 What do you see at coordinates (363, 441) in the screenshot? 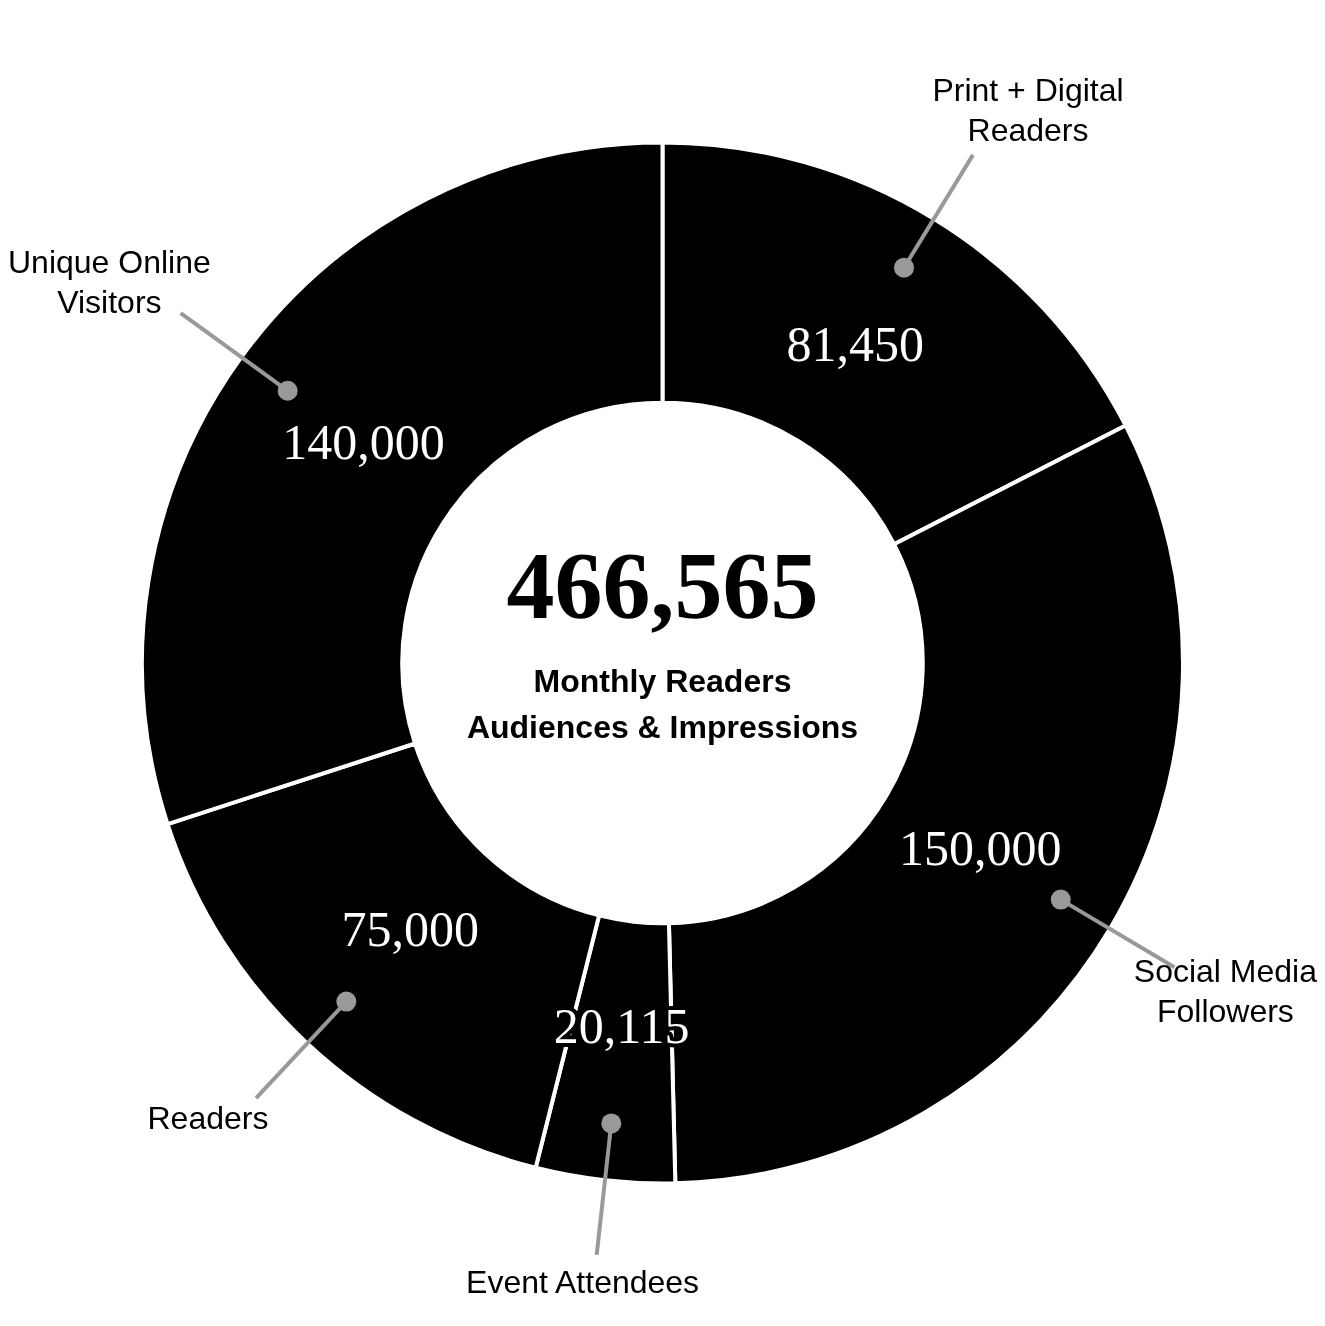
I see `data-label: 140,000` at bounding box center [363, 441].